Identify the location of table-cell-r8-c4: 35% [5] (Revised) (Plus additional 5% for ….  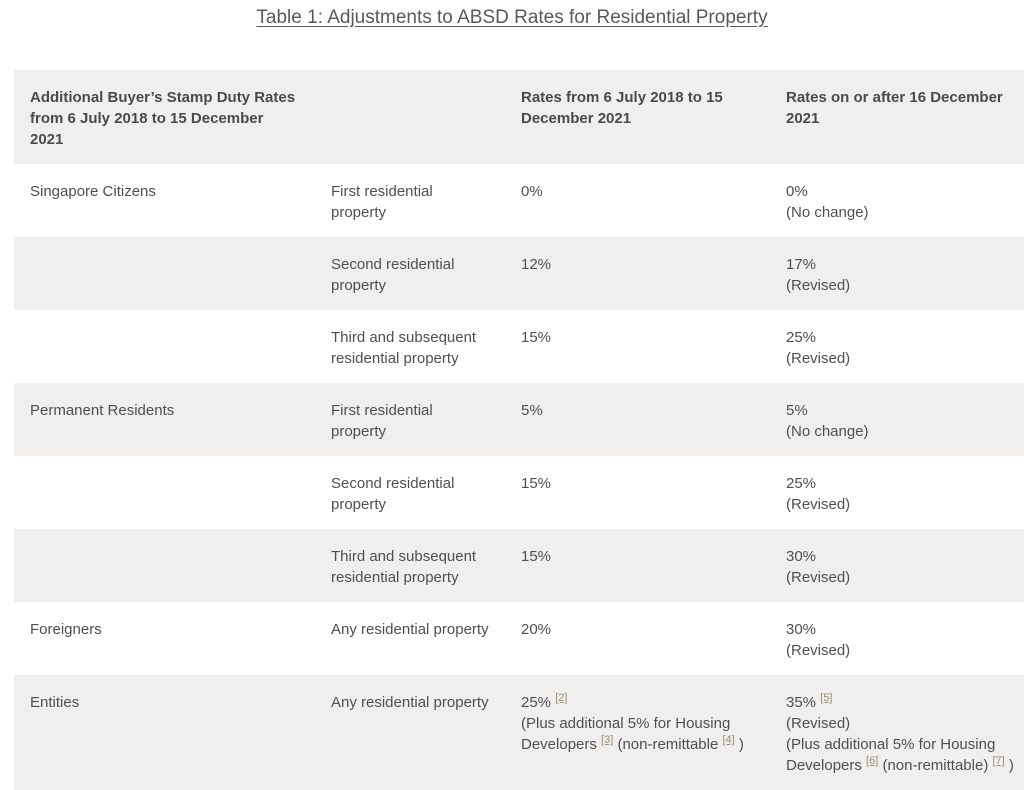
(897, 732).